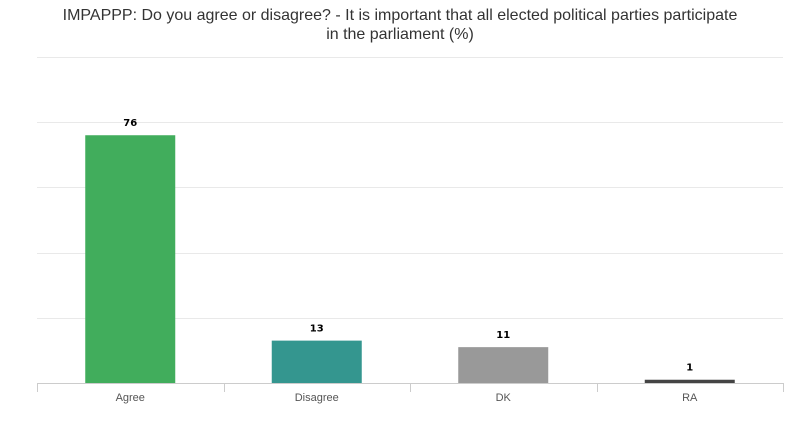 The height and width of the screenshot is (433, 800). What do you see at coordinates (690, 398) in the screenshot?
I see `x-tick-label-ra: RA` at bounding box center [690, 398].